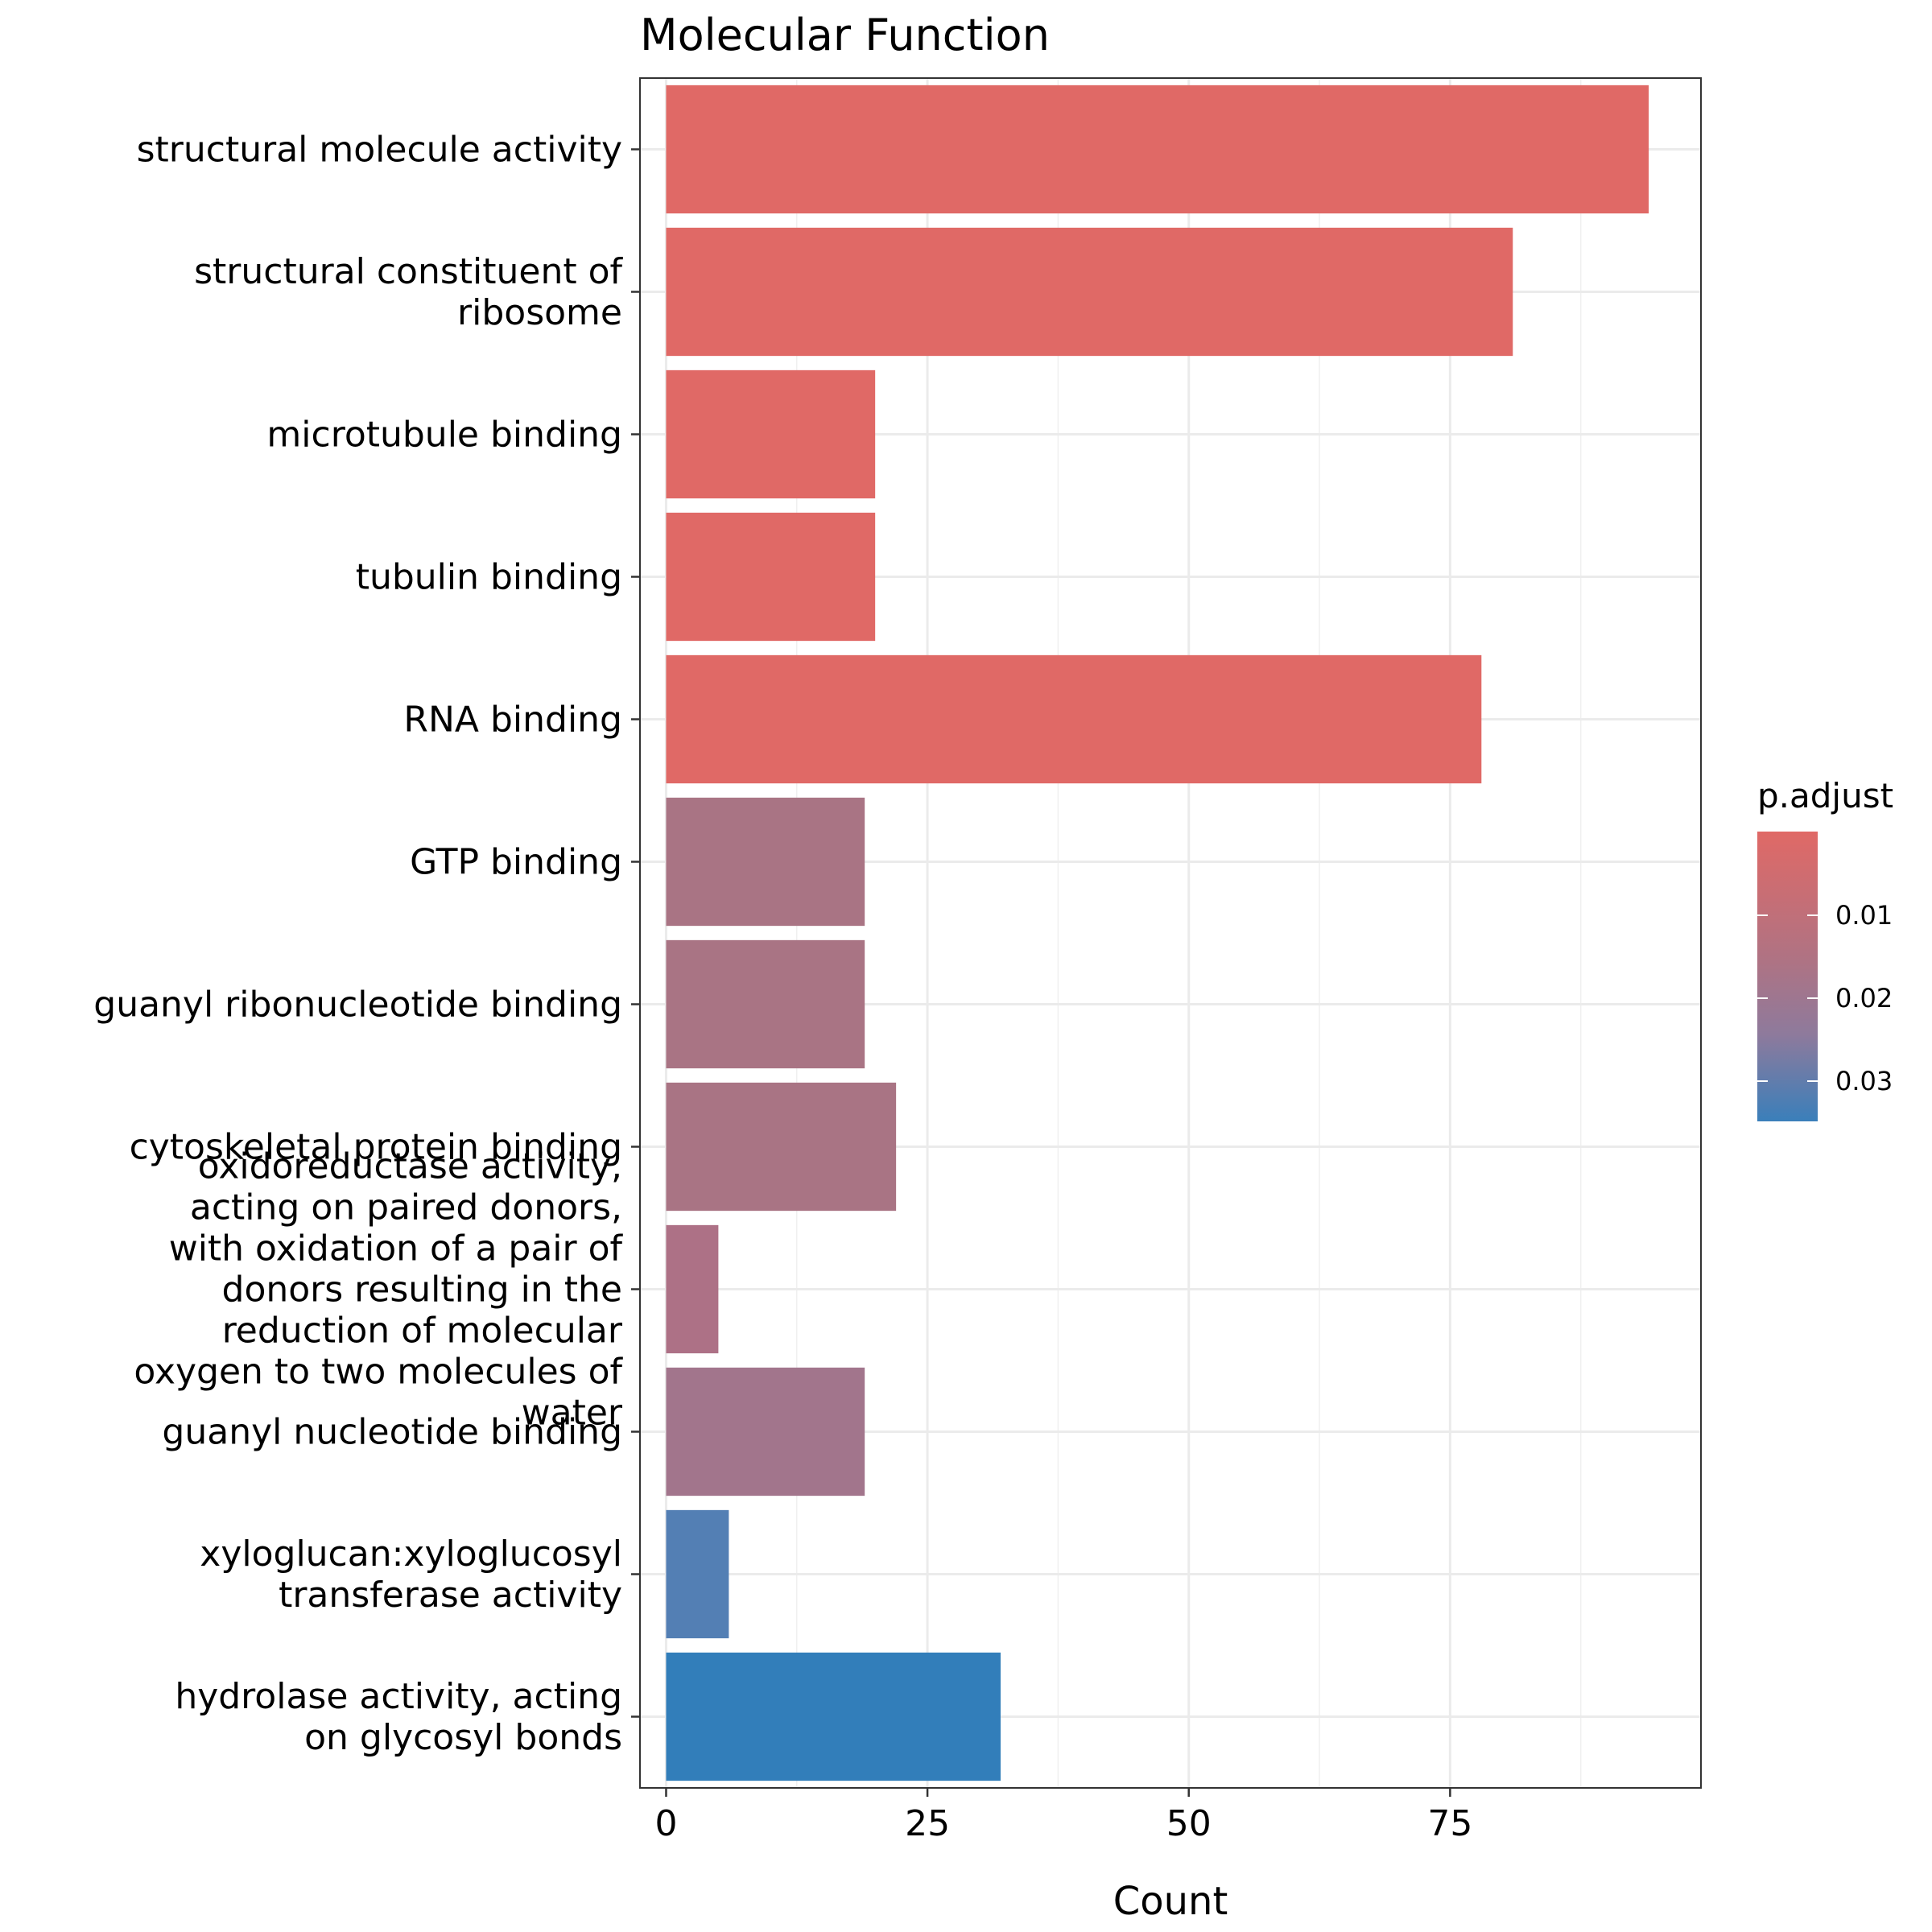  Describe the element at coordinates (1825, 998) in the screenshot. I see `legend-ticks: 0.01 0.02 0.03` at that location.